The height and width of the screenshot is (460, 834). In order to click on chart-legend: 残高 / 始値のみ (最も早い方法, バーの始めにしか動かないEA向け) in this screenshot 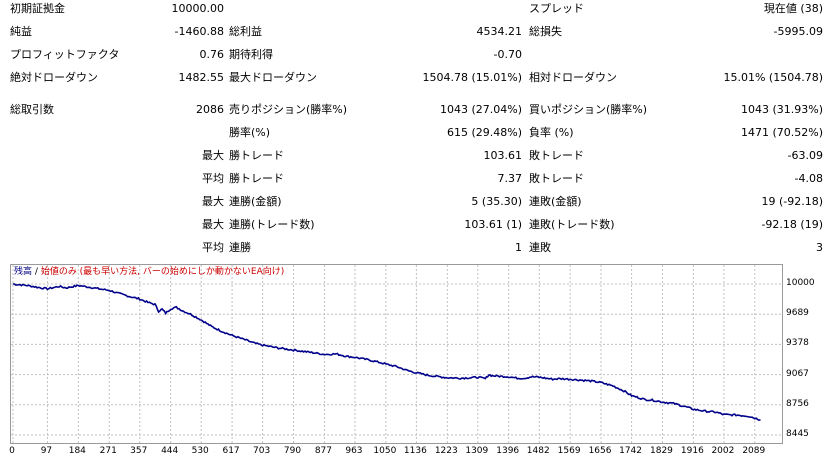, I will do `click(149, 272)`.